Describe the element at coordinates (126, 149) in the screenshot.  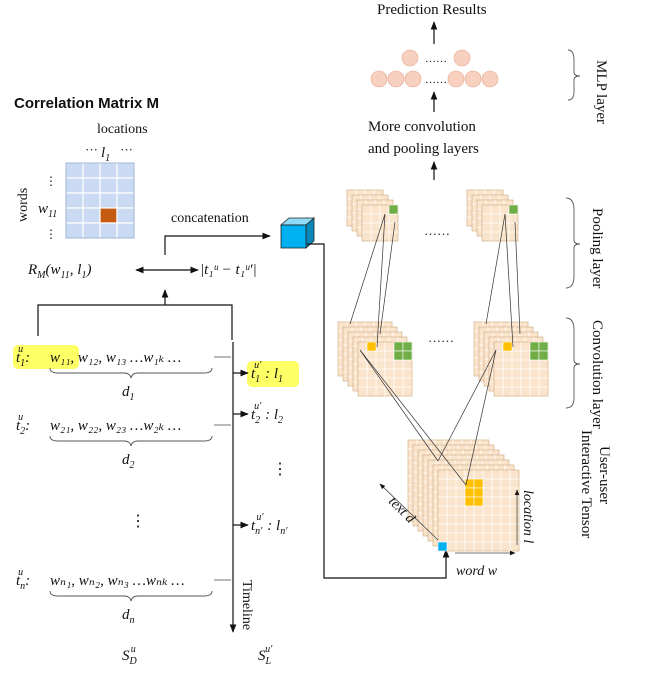
I see `matrix-col-dots-right: ···` at that location.